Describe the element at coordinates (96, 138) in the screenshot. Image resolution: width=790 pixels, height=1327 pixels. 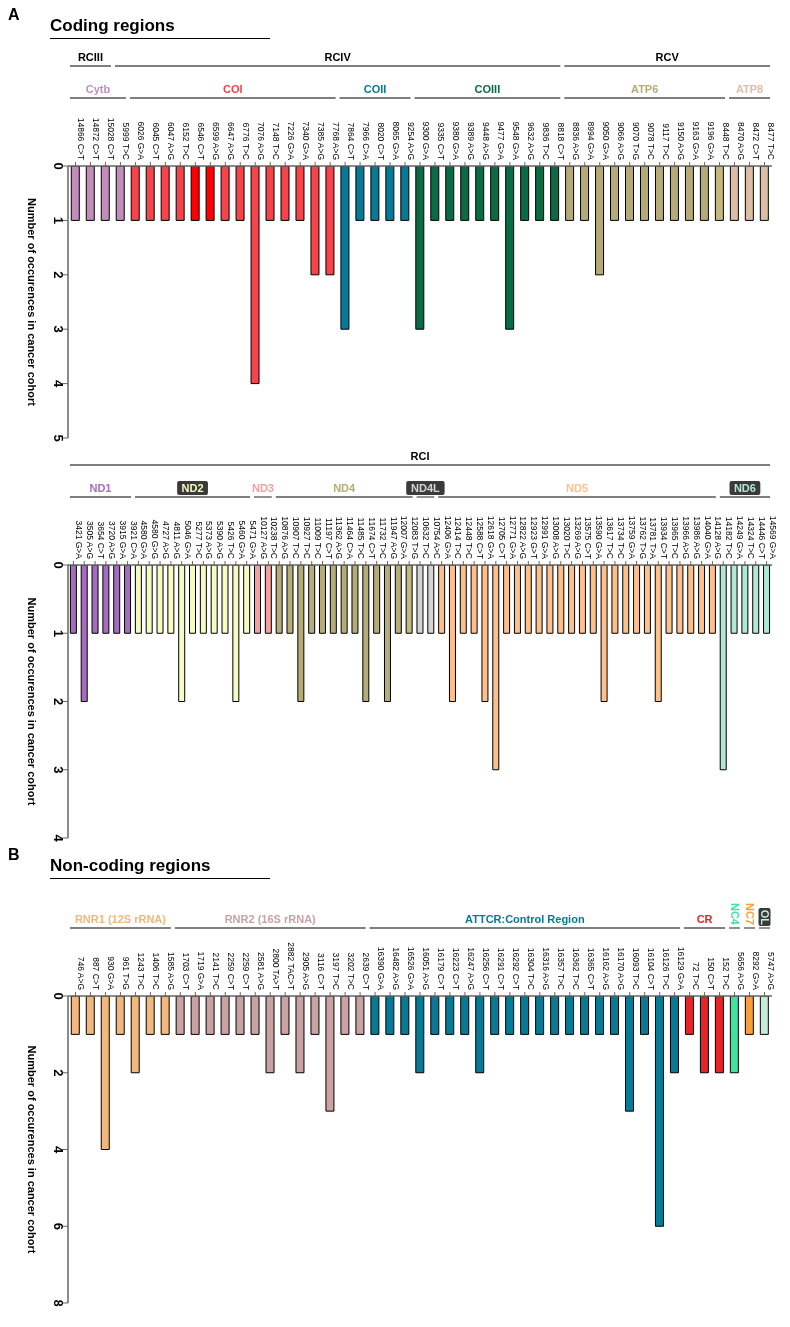
I see `x-tick-label: 14872 C>T` at that location.